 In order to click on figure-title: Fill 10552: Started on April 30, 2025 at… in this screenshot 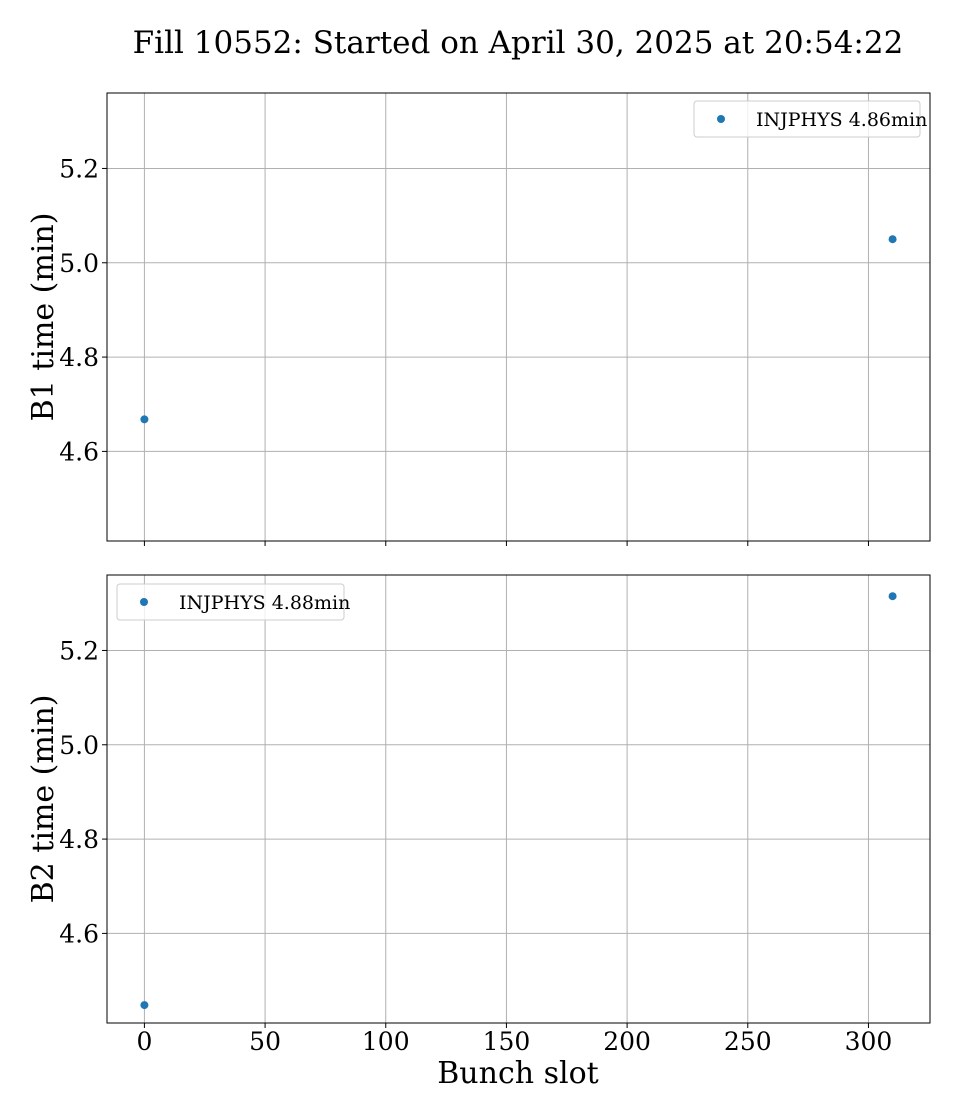, I will do `click(518, 43)`.